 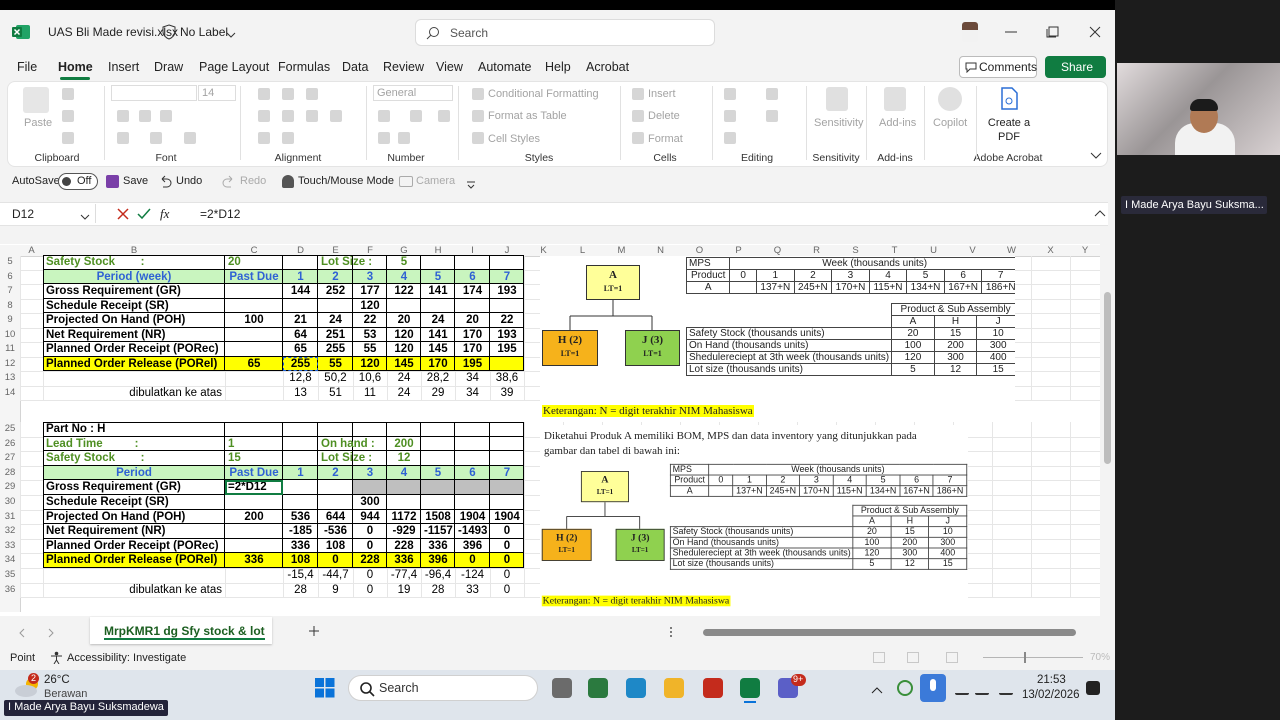 I want to click on cell: 33, so click(x=472, y=589).